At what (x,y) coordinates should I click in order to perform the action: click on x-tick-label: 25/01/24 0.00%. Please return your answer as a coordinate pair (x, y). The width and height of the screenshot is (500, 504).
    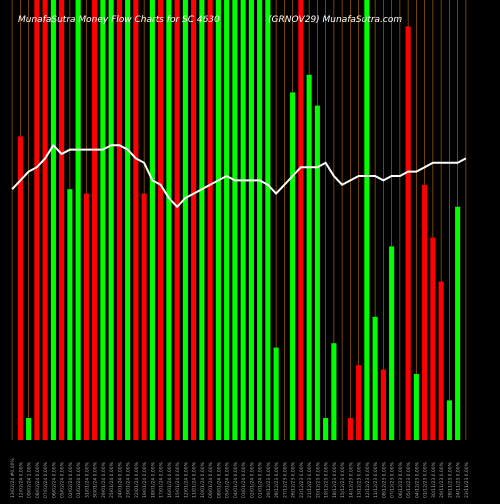
    Looking at the image, I should click on (112, 479).